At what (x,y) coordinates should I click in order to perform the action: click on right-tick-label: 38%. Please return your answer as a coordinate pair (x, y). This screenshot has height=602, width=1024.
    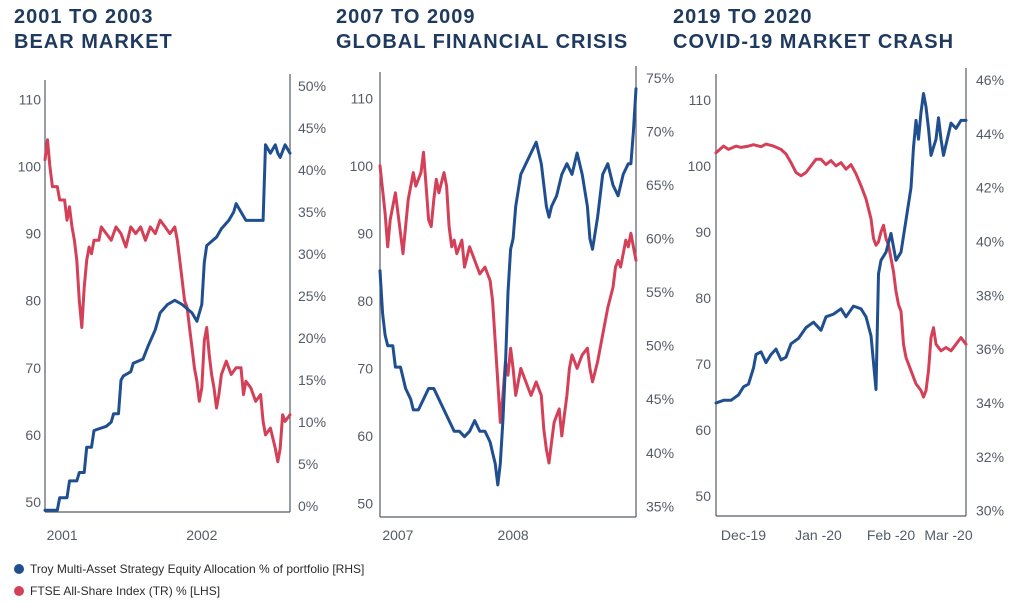
    Looking at the image, I should click on (990, 295).